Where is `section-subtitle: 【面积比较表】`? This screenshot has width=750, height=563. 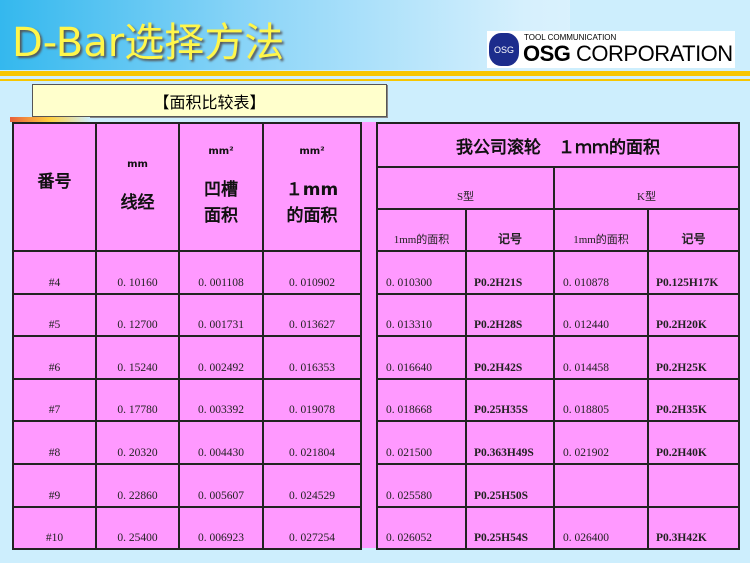
section-subtitle: 【面积比较表】 is located at coordinates (209, 100).